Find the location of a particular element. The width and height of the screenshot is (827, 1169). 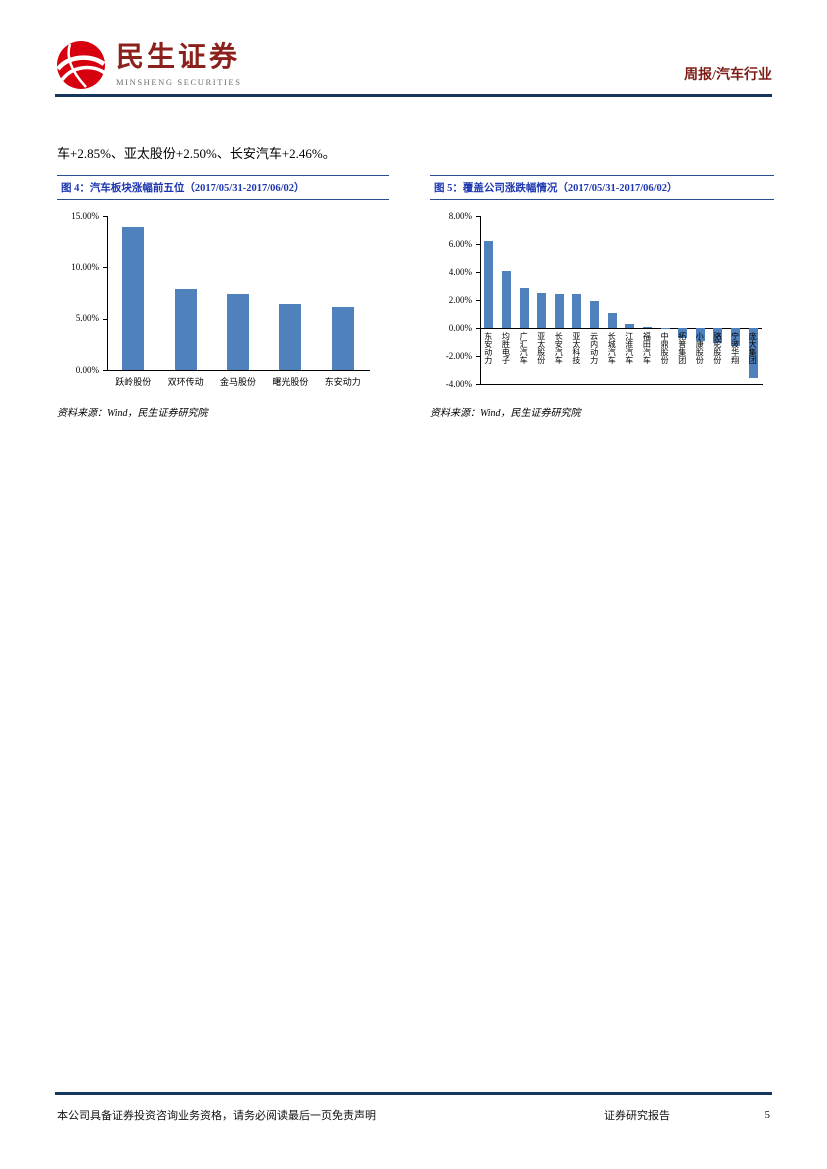

bar-中鼎股份 is located at coordinates (665, 329).